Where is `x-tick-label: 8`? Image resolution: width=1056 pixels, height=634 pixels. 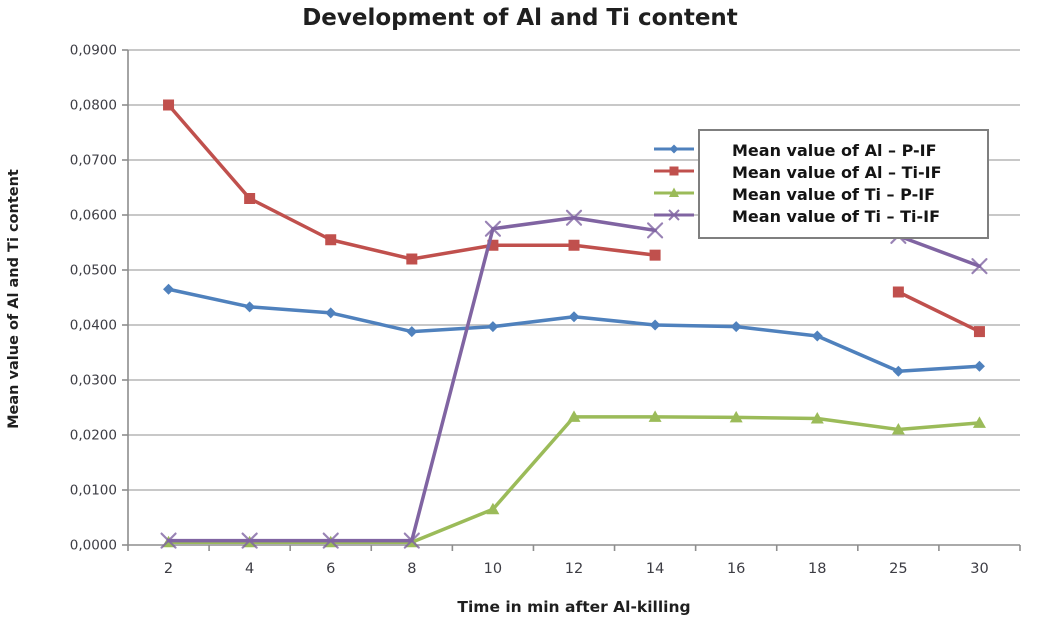 x-tick-label: 8 is located at coordinates (411, 569).